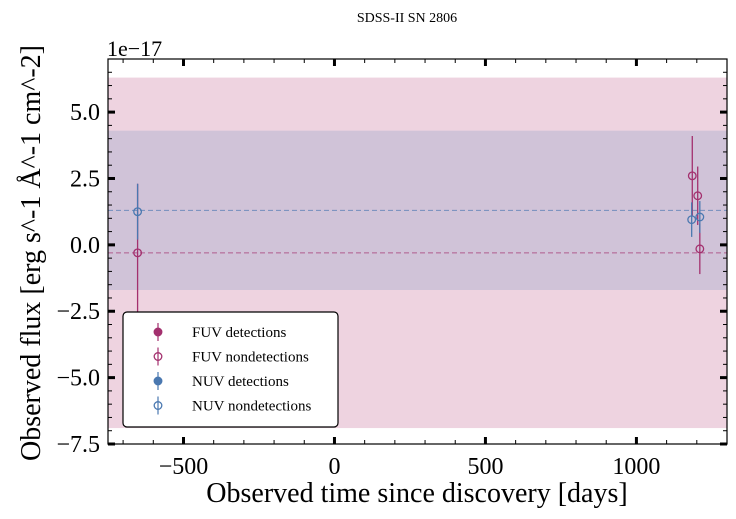 This screenshot has height=519, width=736. What do you see at coordinates (158, 356) in the screenshot?
I see `legend-marker-fuv-nondetections` at bounding box center [158, 356].